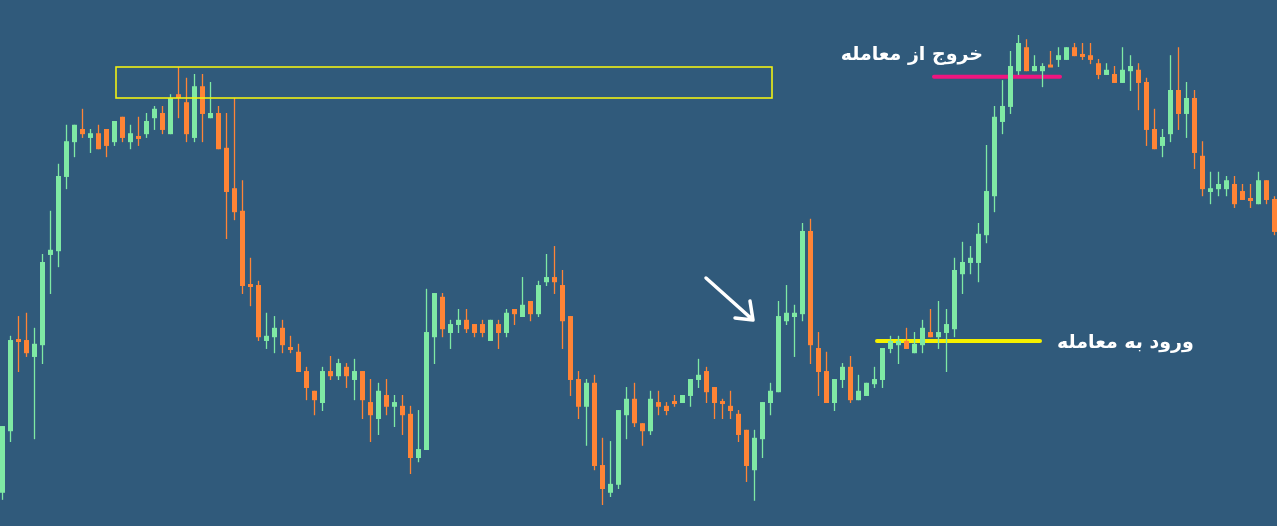 Image resolution: width=1277 pixels, height=526 pixels. Describe the element at coordinates (1125, 341) in the screenshot. I see `ref-line-label: ورود به معامله` at that location.